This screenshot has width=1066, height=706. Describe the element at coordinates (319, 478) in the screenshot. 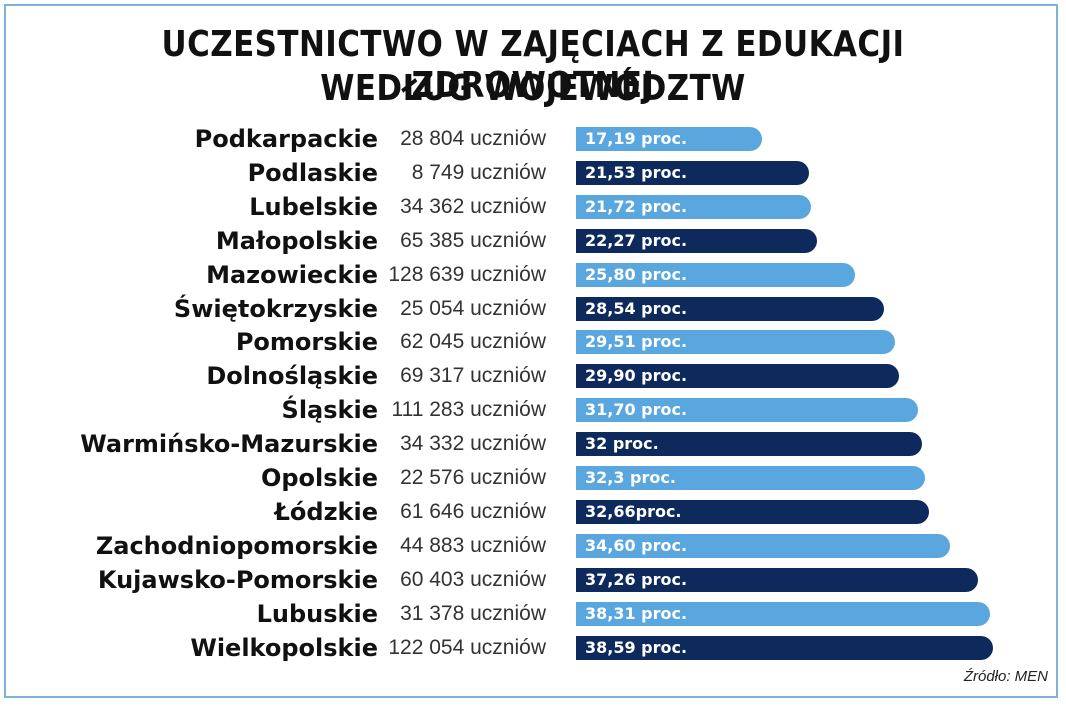

I see `region-label: Opolskie` at that location.